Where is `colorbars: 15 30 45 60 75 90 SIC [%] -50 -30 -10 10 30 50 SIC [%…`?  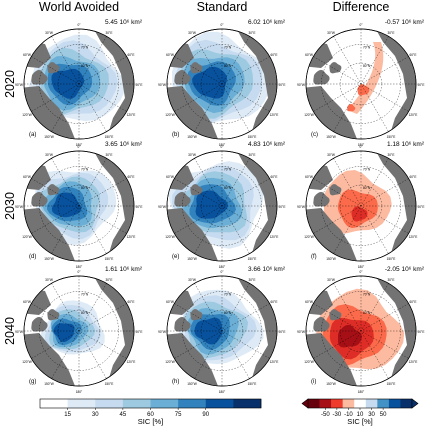 colorbars: 15 30 45 60 75 90 SIC [%] -50 -30 -10 10 30 50 SIC [%… is located at coordinates (229, 412).